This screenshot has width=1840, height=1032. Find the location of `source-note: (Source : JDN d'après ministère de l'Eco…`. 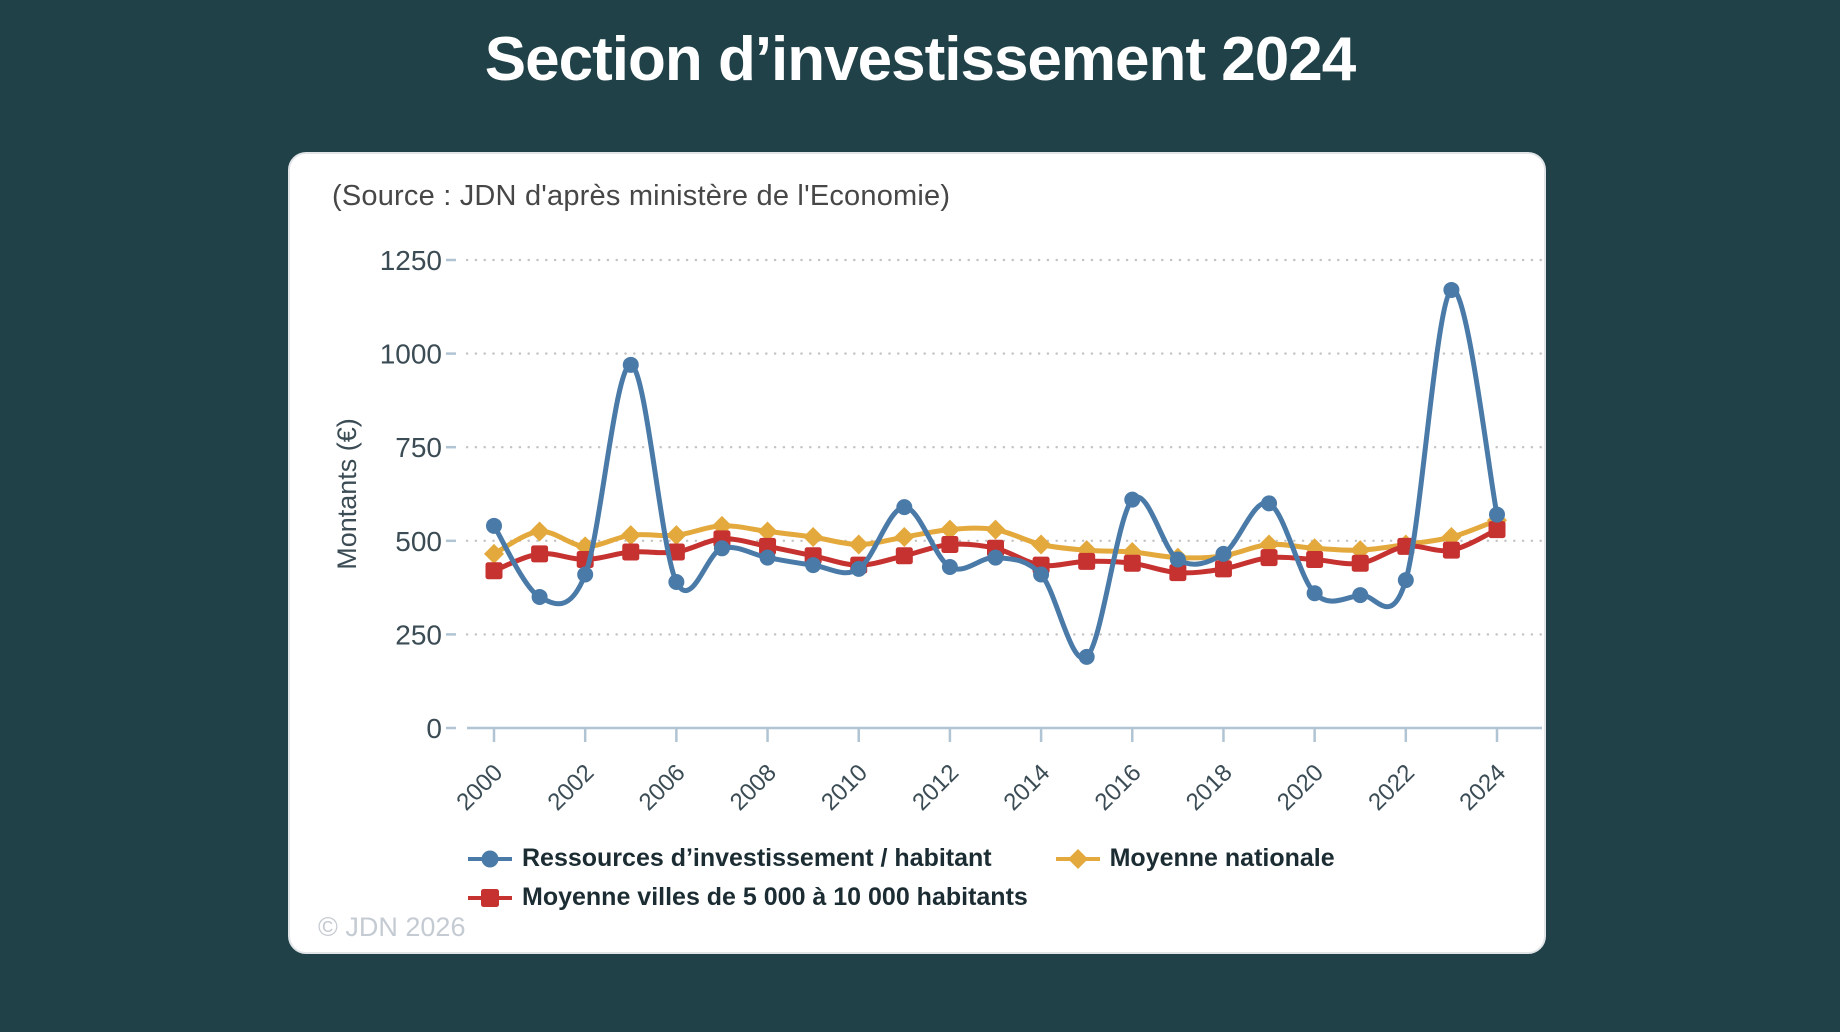

source-note: (Source : JDN d'après ministère de l'Eco… is located at coordinates (641, 196).